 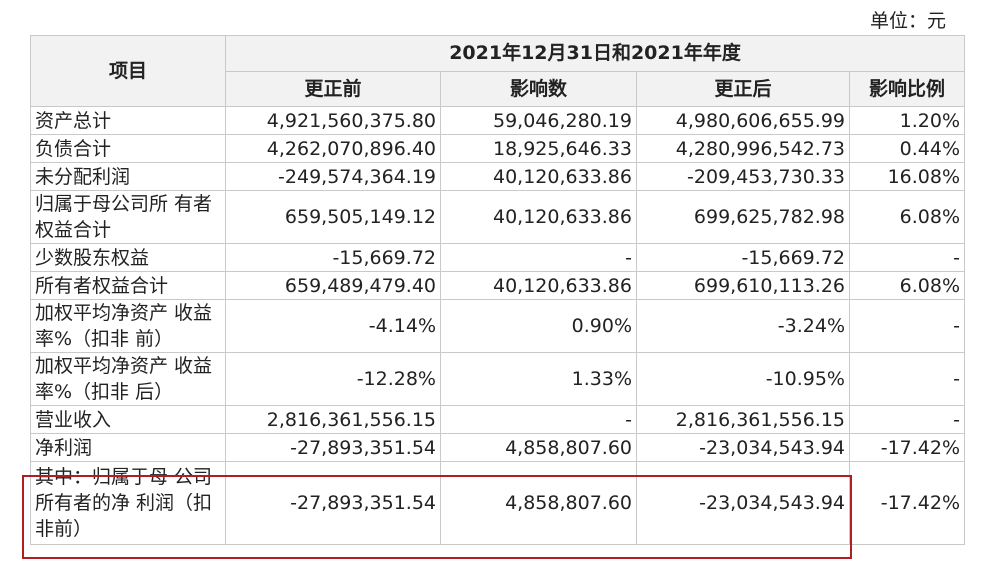 What do you see at coordinates (538, 148) in the screenshot?
I see `cell-impact: 18,925,646.33` at bounding box center [538, 148].